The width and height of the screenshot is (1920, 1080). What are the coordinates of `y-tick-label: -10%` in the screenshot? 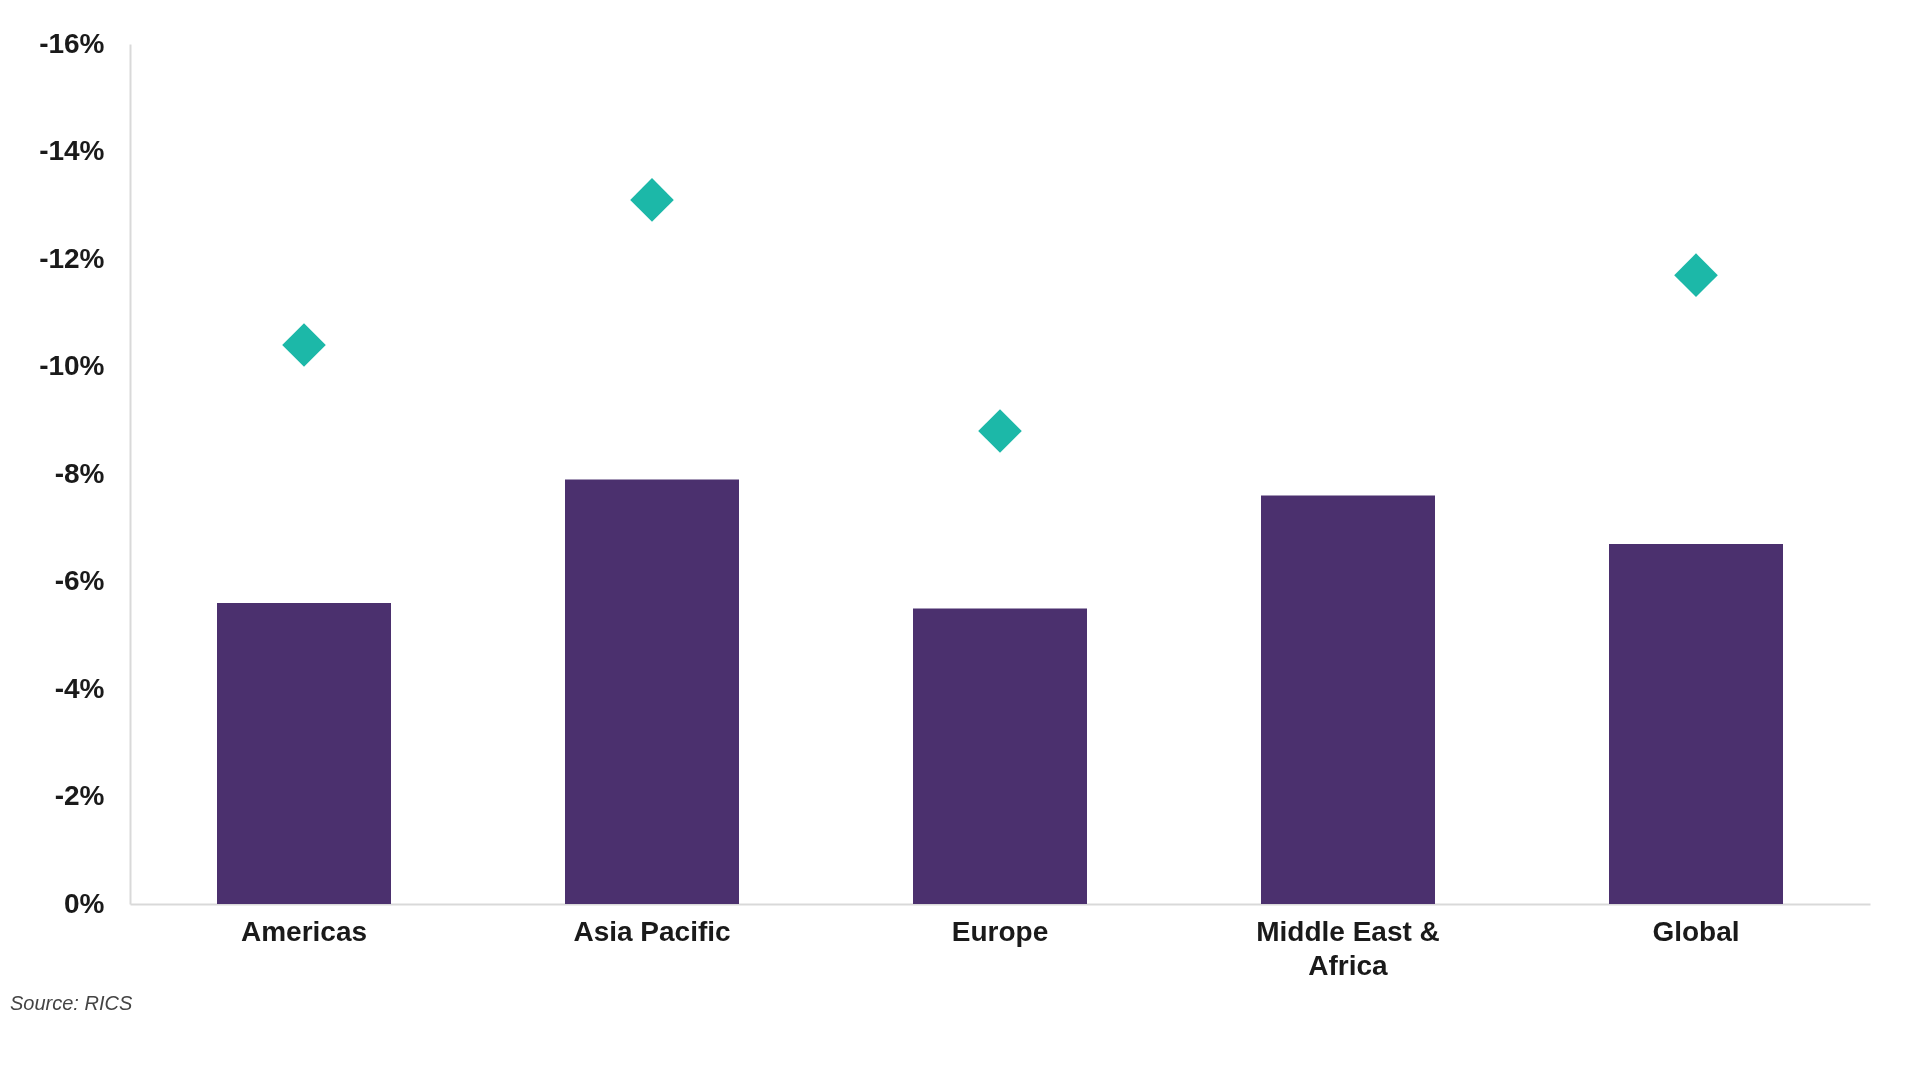 It's located at (72, 365).